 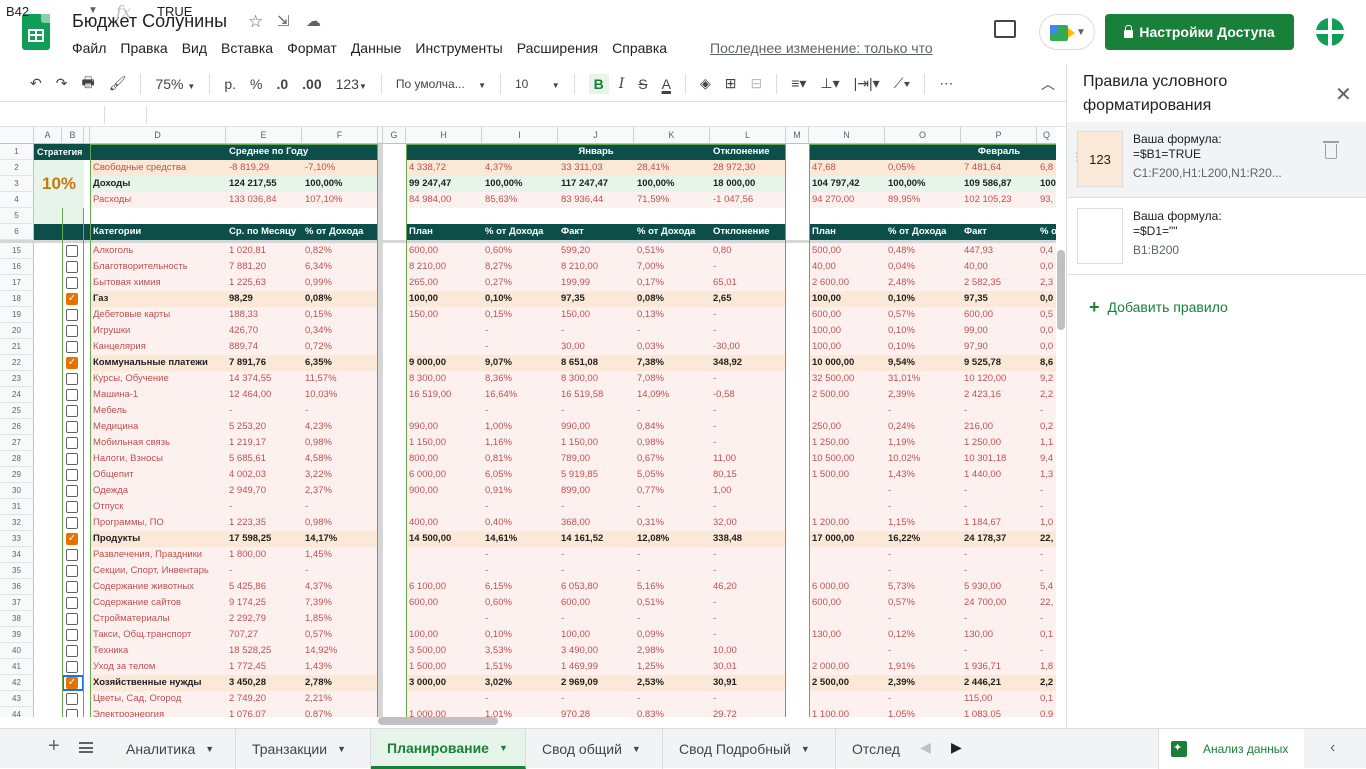 I want to click on table-cell: 2,3, so click(x=1047, y=282).